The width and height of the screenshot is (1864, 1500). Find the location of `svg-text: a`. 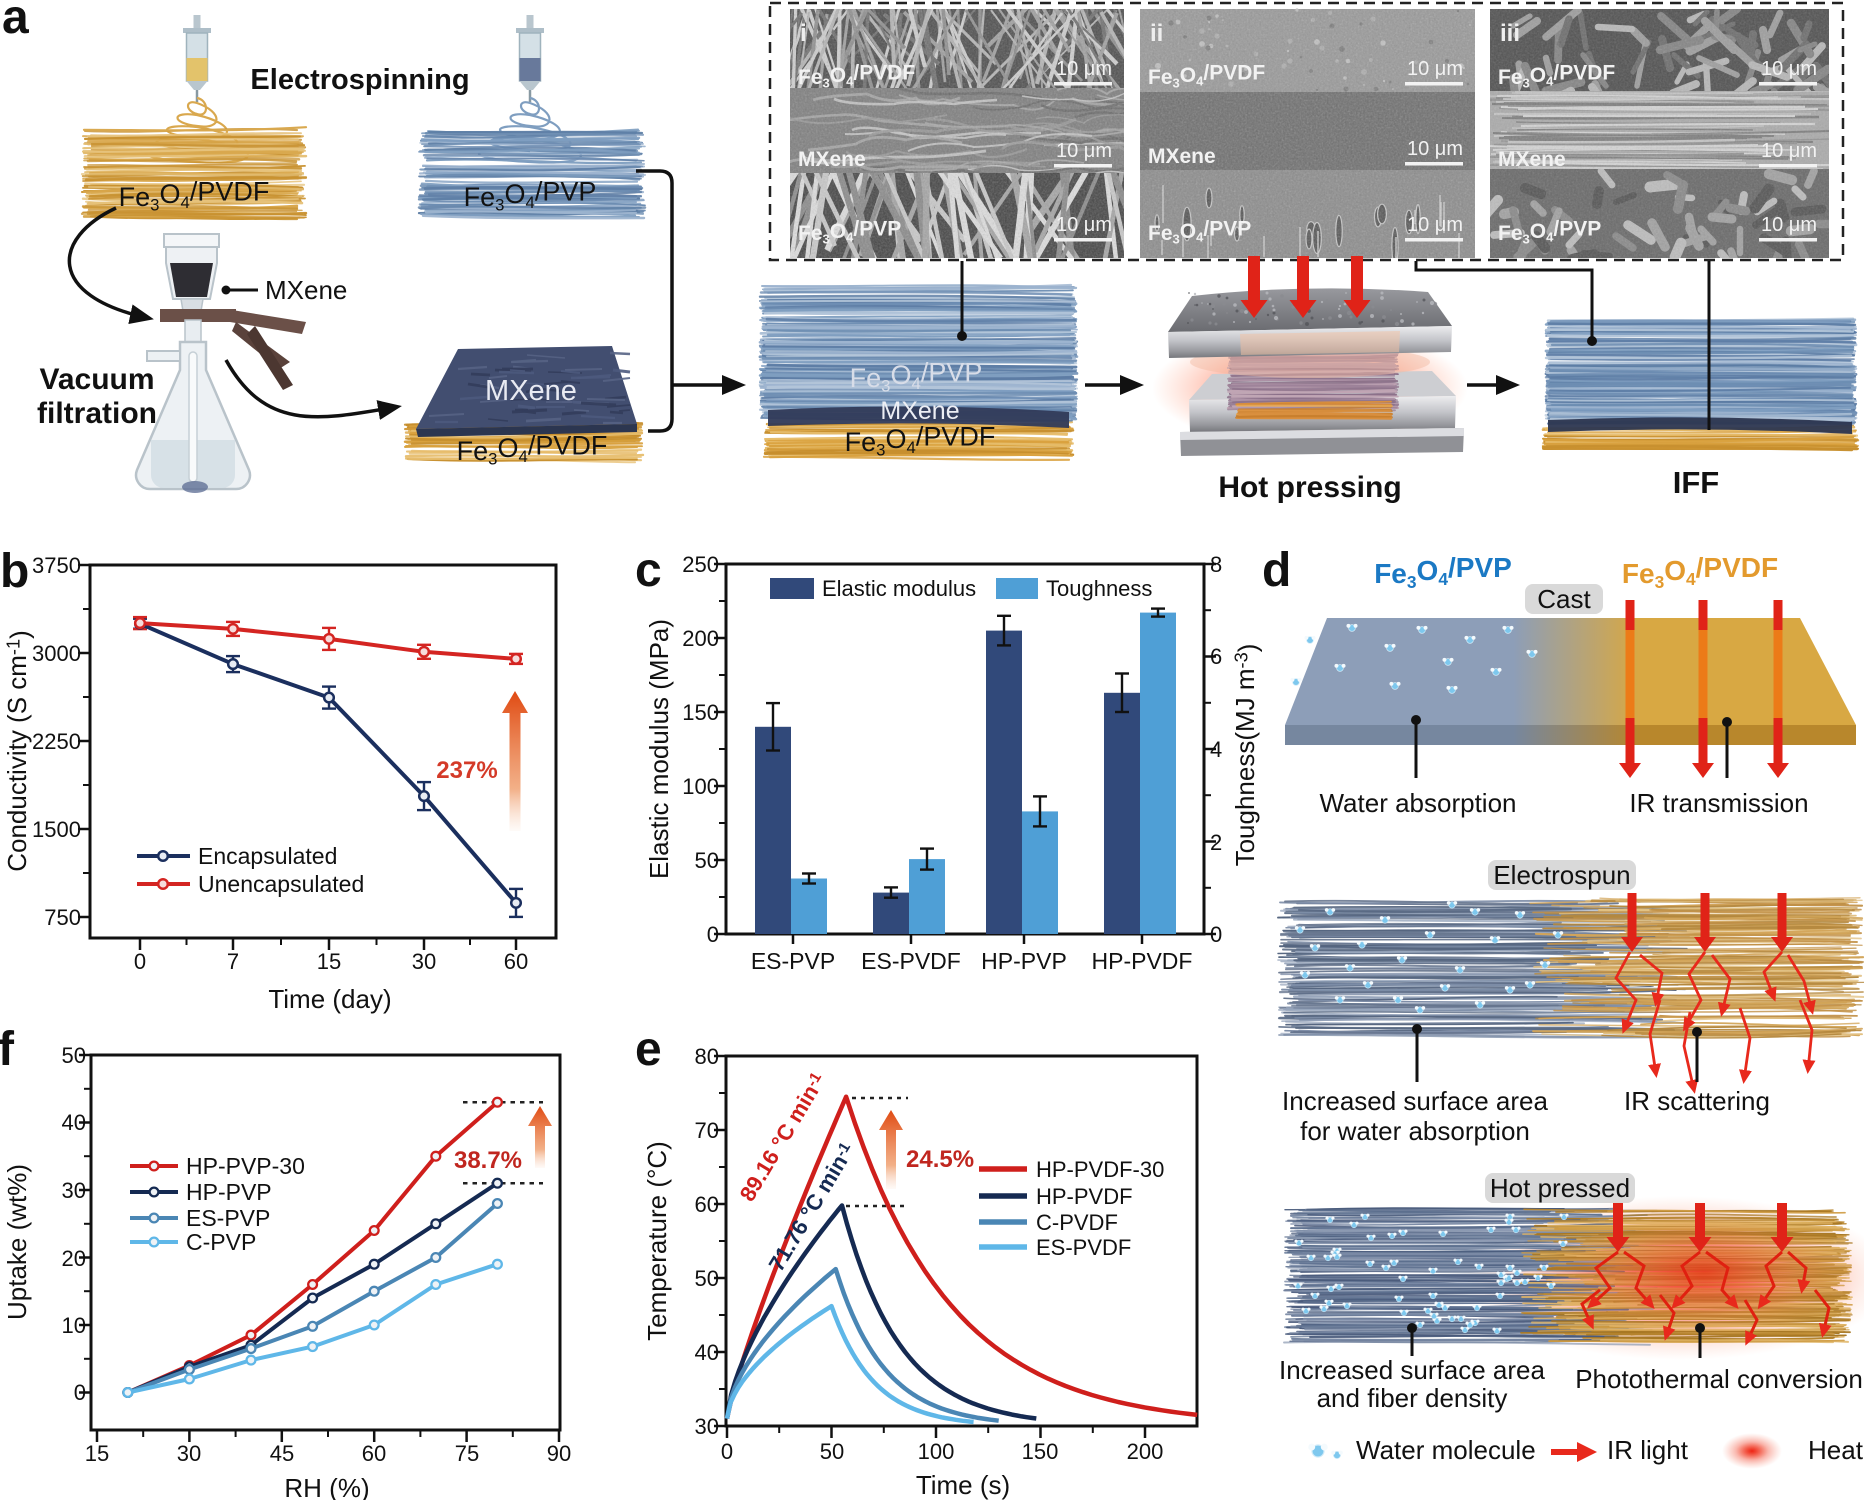

svg-text: a is located at coordinates (15, 22).